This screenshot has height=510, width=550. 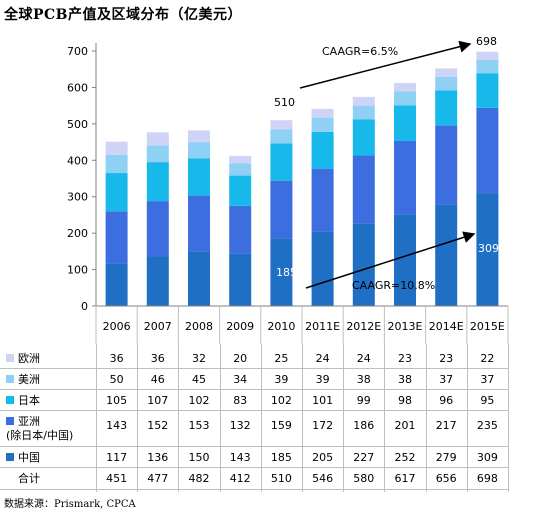 I want to click on table-row: 日本 105 107 102 83 102 101 99 98 96 95, so click(x=275, y=404).